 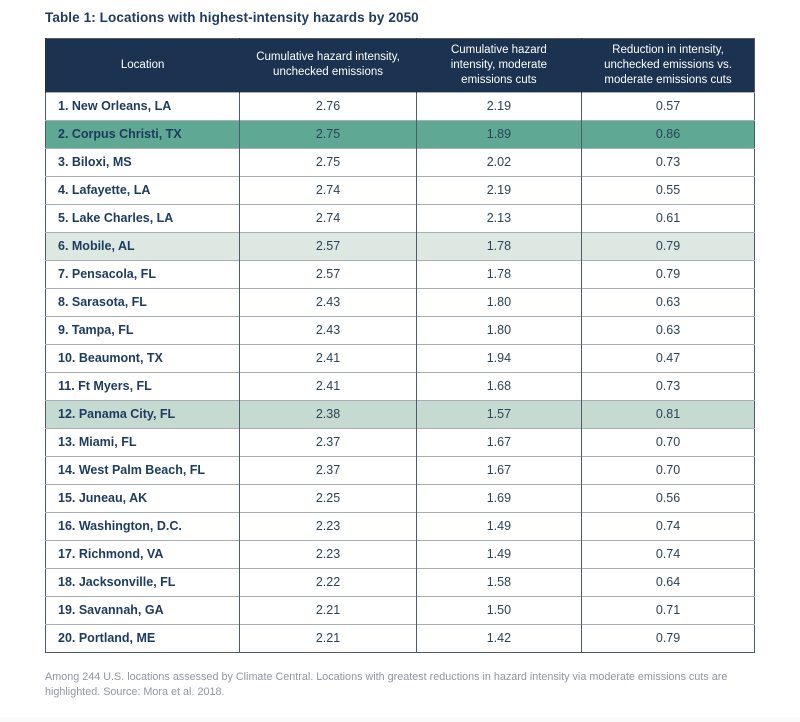 I want to click on table-row: 17. Richmond, VA 2.23 1.49 0.74, so click(x=400, y=554).